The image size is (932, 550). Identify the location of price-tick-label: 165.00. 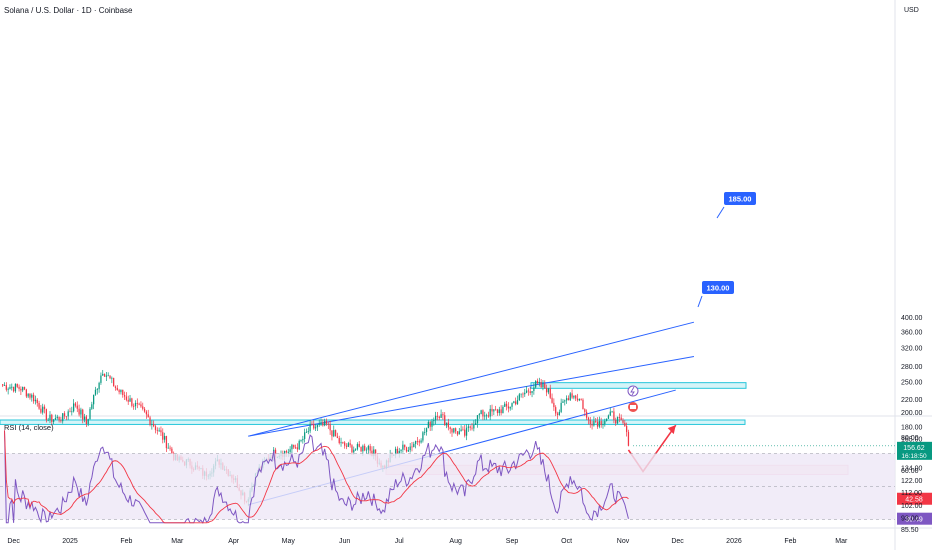
(912, 440).